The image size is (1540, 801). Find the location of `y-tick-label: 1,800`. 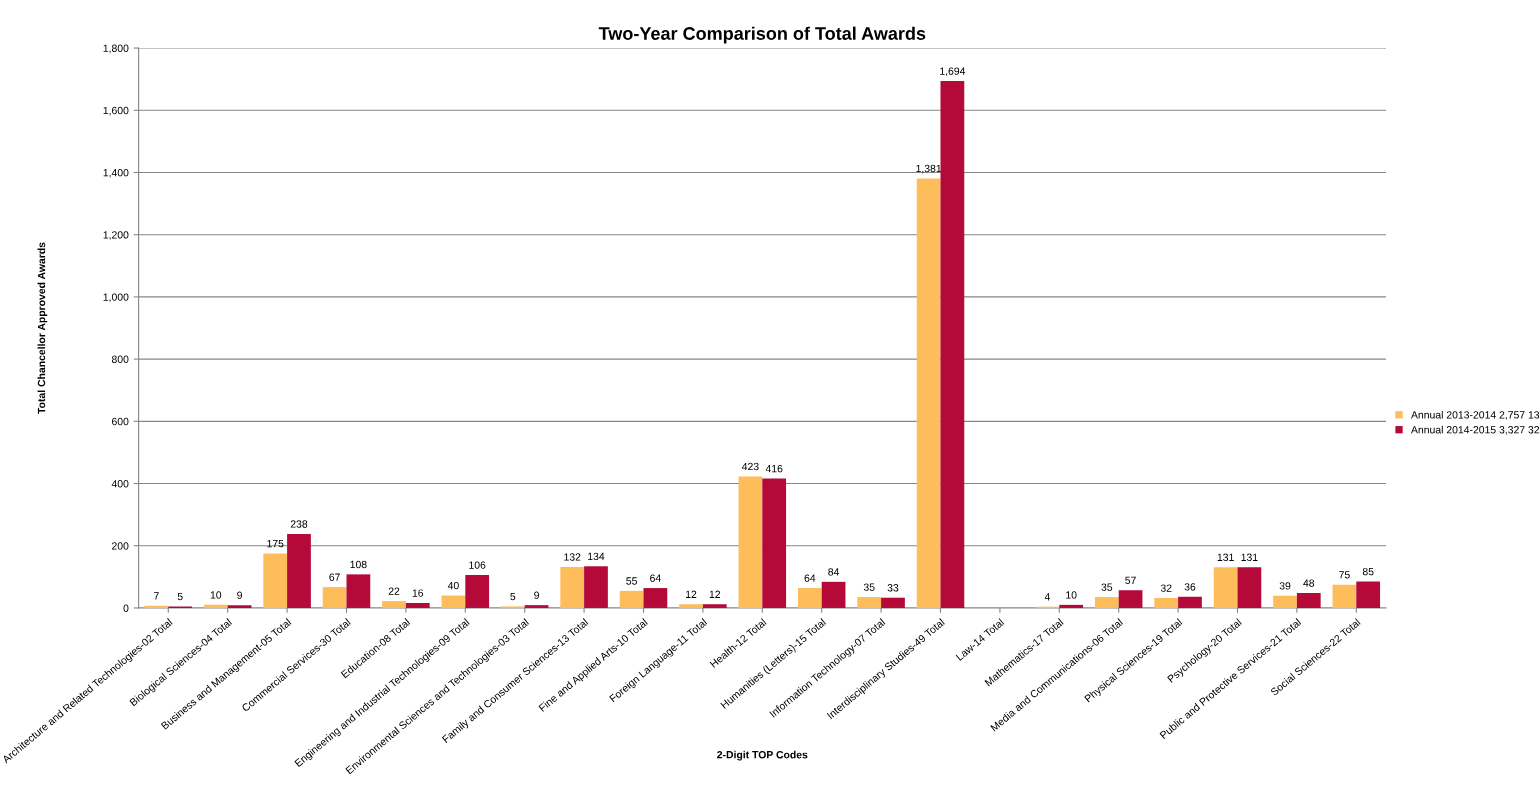

y-tick-label: 1,800 is located at coordinates (116, 49).